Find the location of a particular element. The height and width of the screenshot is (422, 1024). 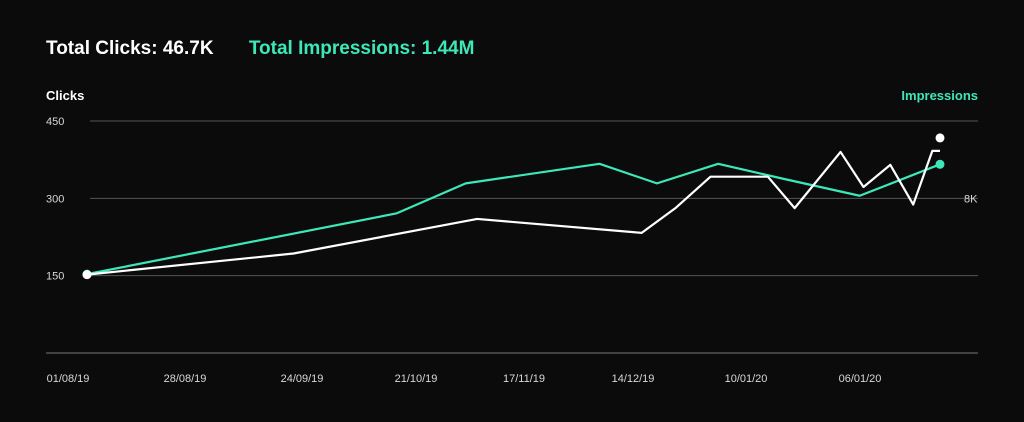

y-tick-label: 450 is located at coordinates (55, 122).